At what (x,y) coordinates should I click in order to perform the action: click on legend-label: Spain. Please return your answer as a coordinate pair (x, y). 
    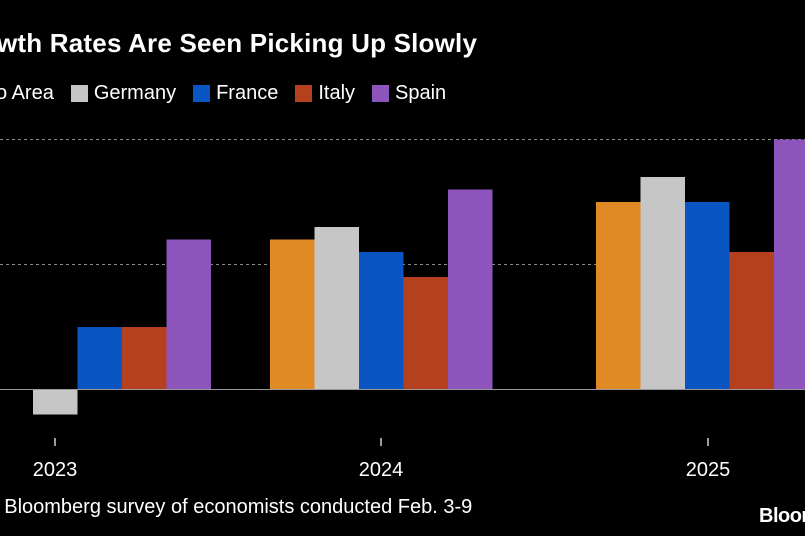
    Looking at the image, I should click on (421, 93).